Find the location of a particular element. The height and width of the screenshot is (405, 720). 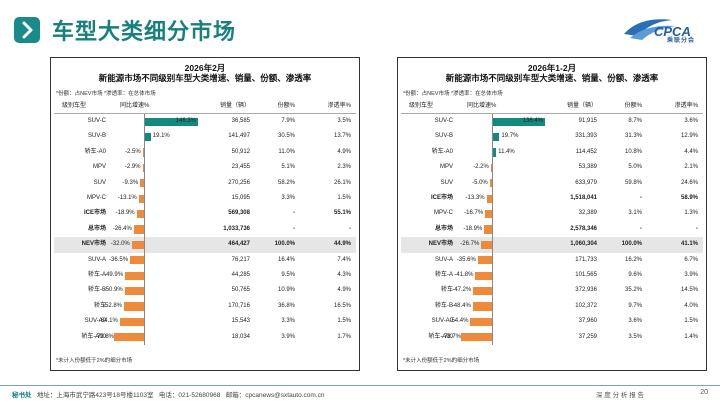

footer-secretariat: 秘书处 is located at coordinates (22, 395).